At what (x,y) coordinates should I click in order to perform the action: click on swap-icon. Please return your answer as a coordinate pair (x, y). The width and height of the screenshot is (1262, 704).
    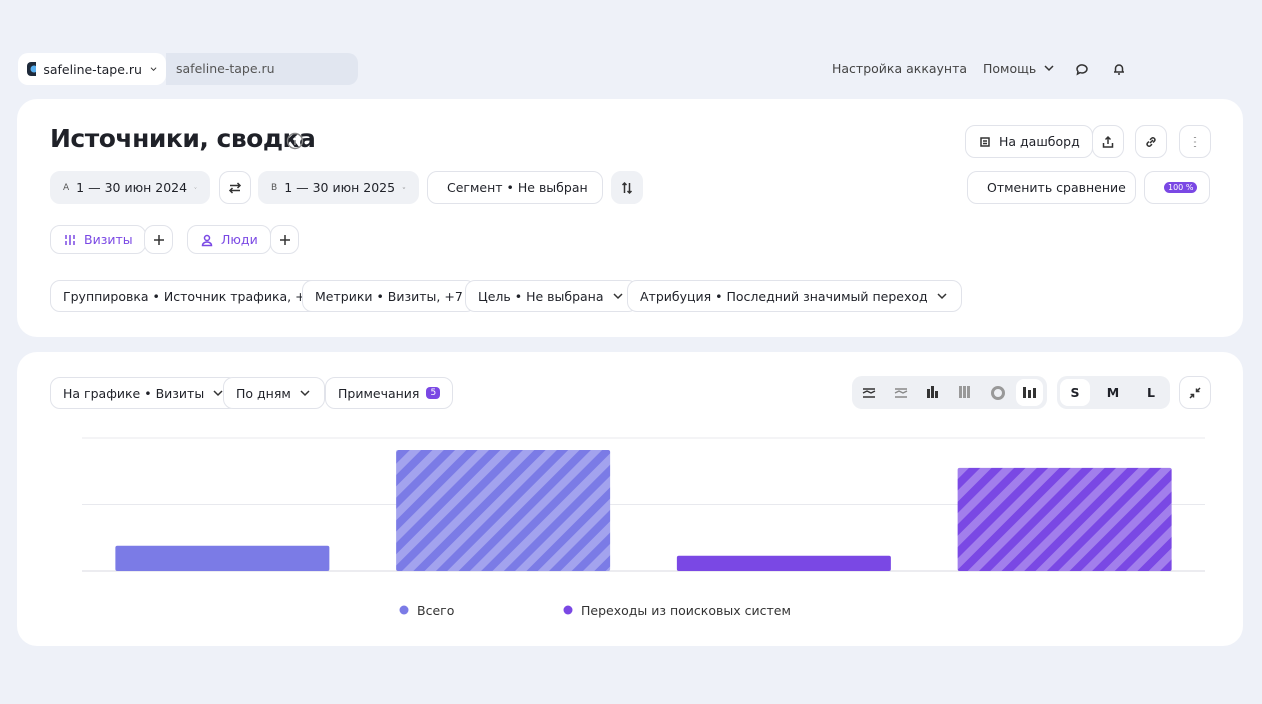
    Looking at the image, I should click on (235, 187).